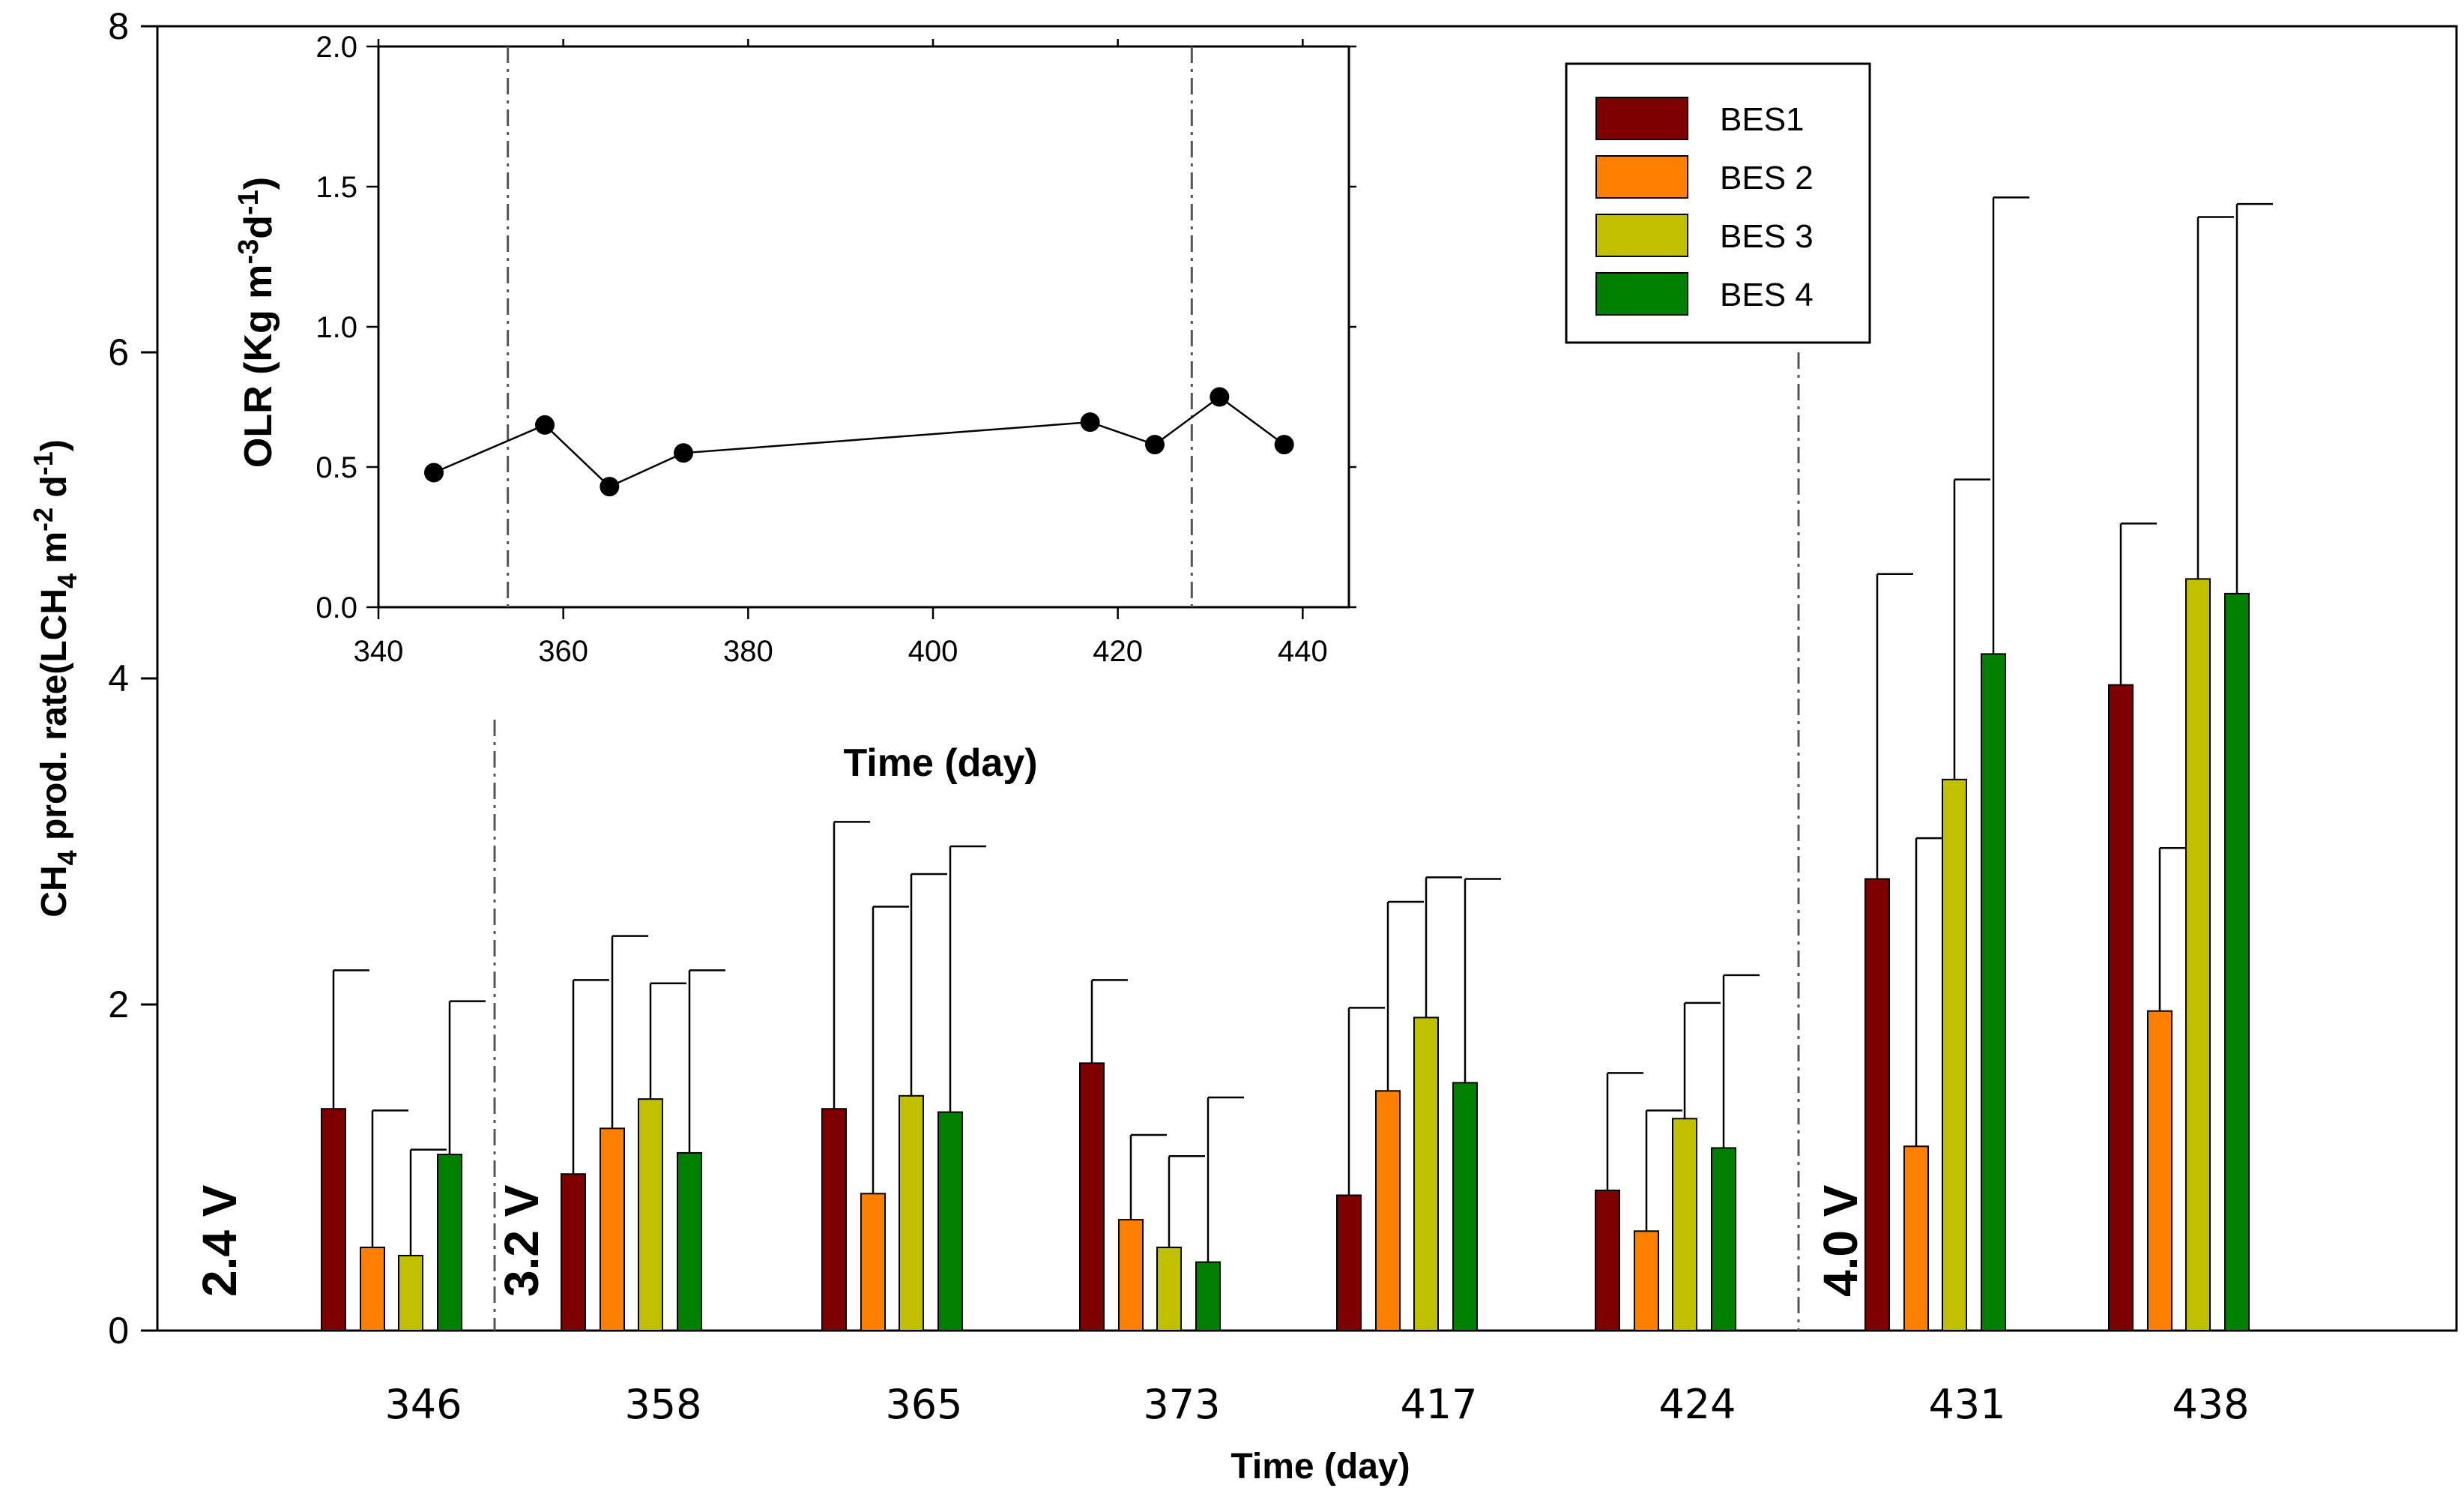 This screenshot has width=2464, height=1491. I want to click on inset-x-tick-label: 360, so click(563, 651).